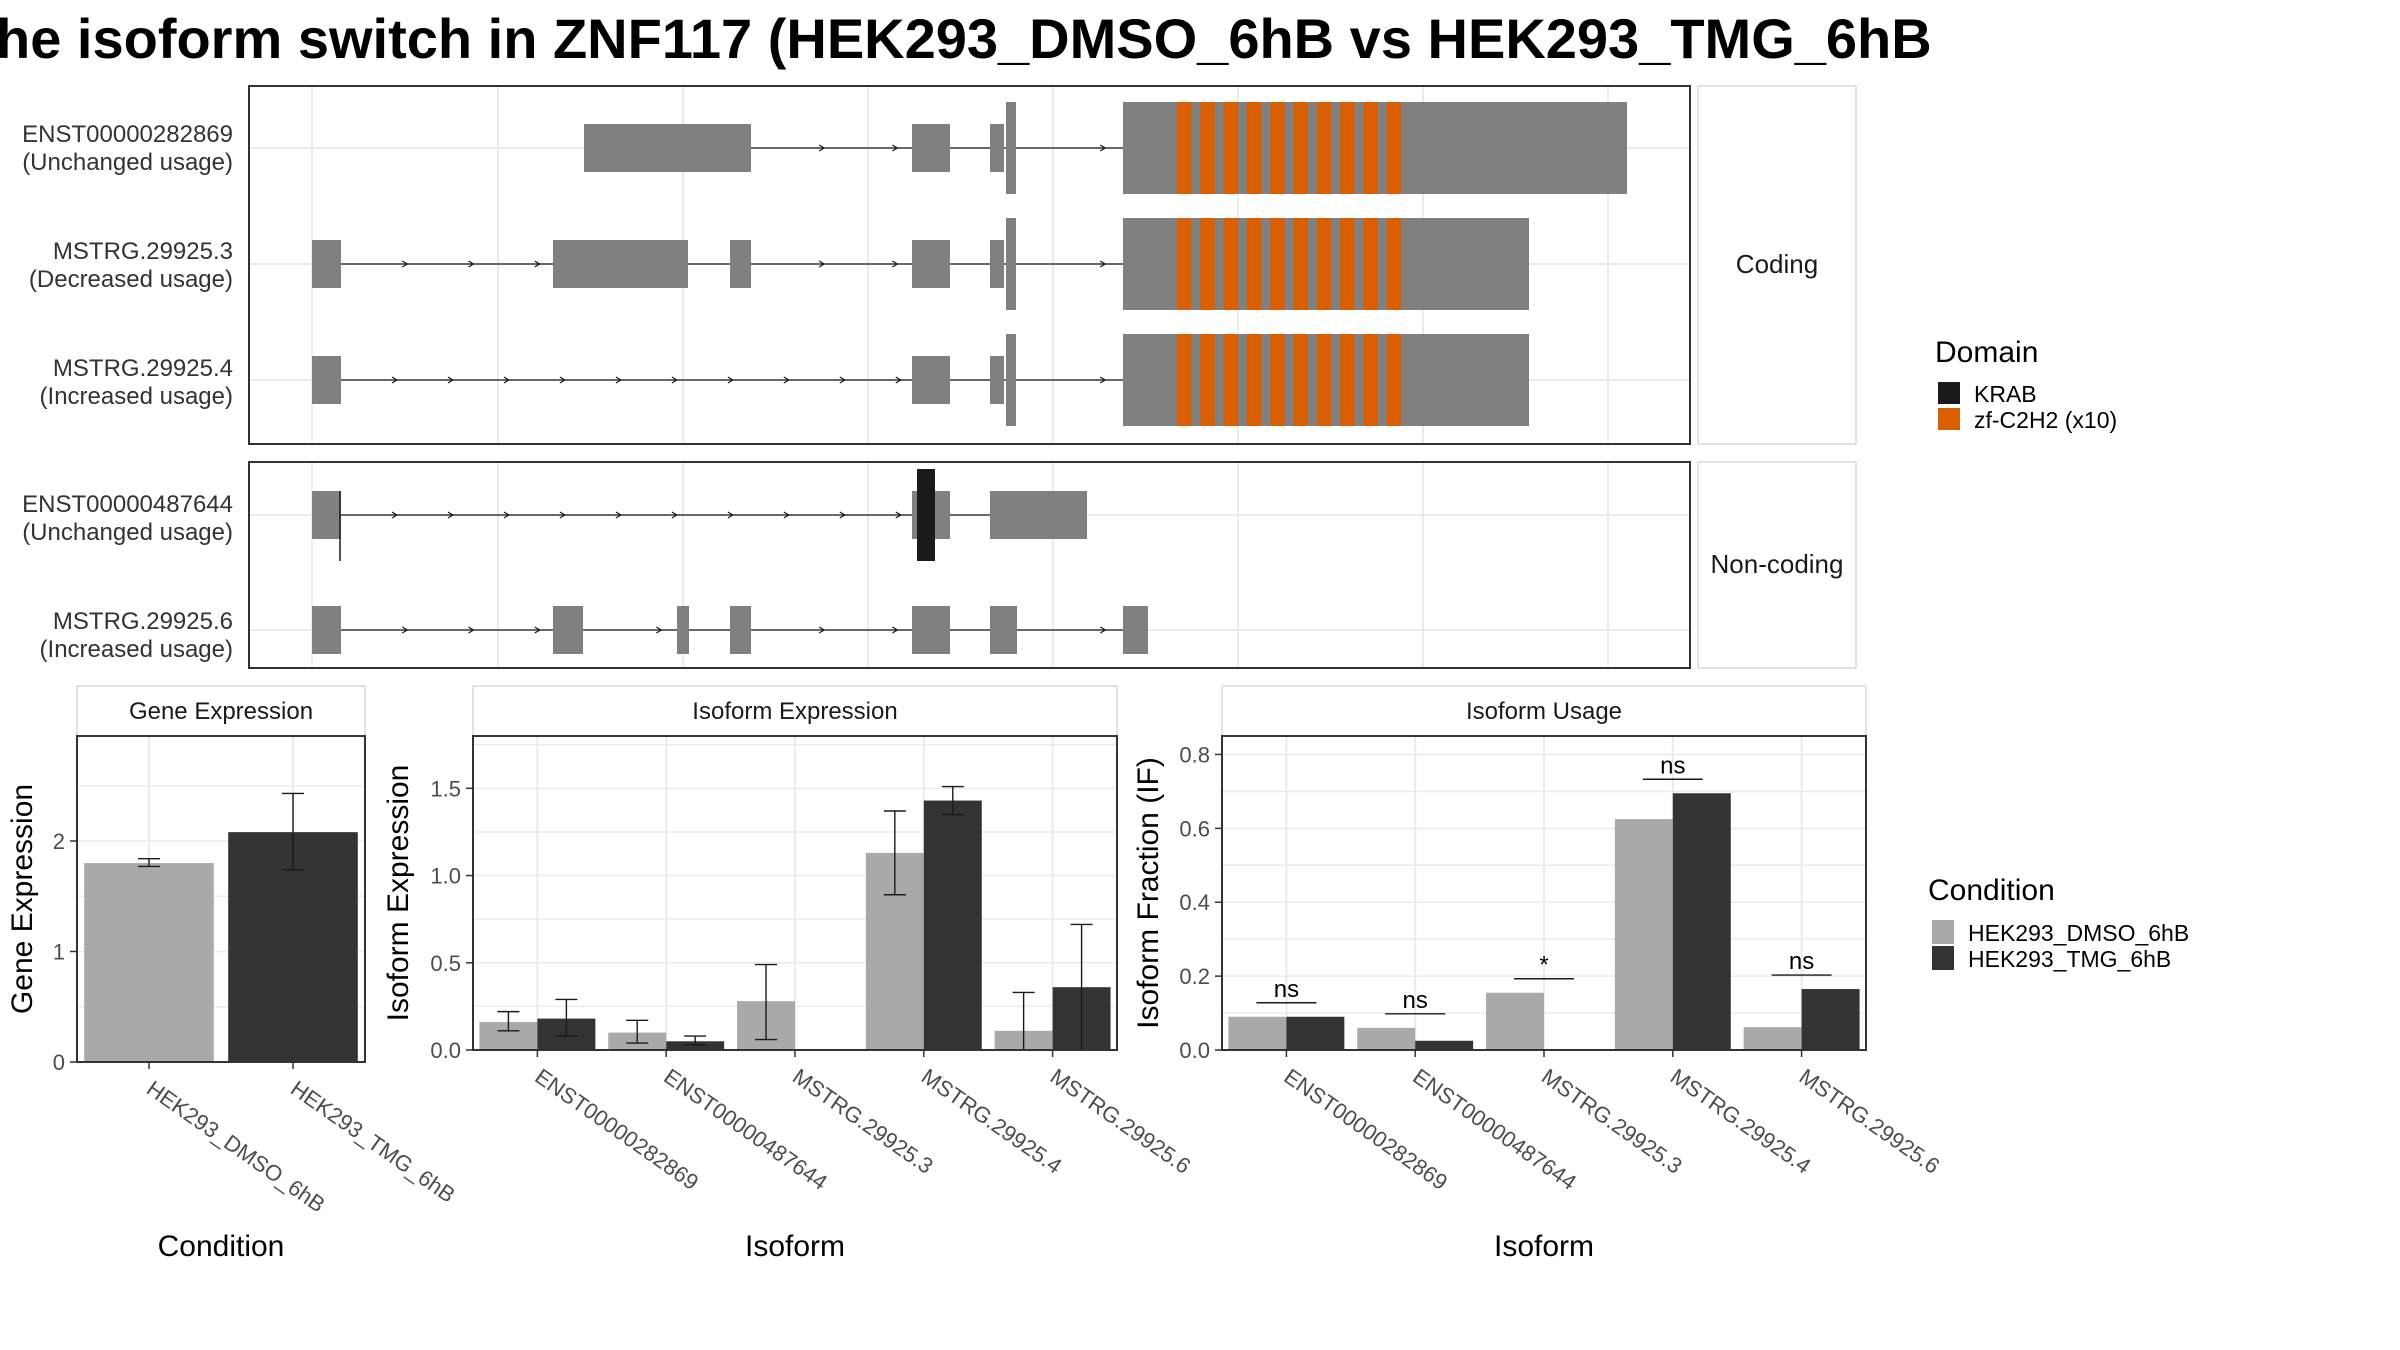  What do you see at coordinates (131, 279) in the screenshot?
I see `transcript-usage: (Decreased usage)` at bounding box center [131, 279].